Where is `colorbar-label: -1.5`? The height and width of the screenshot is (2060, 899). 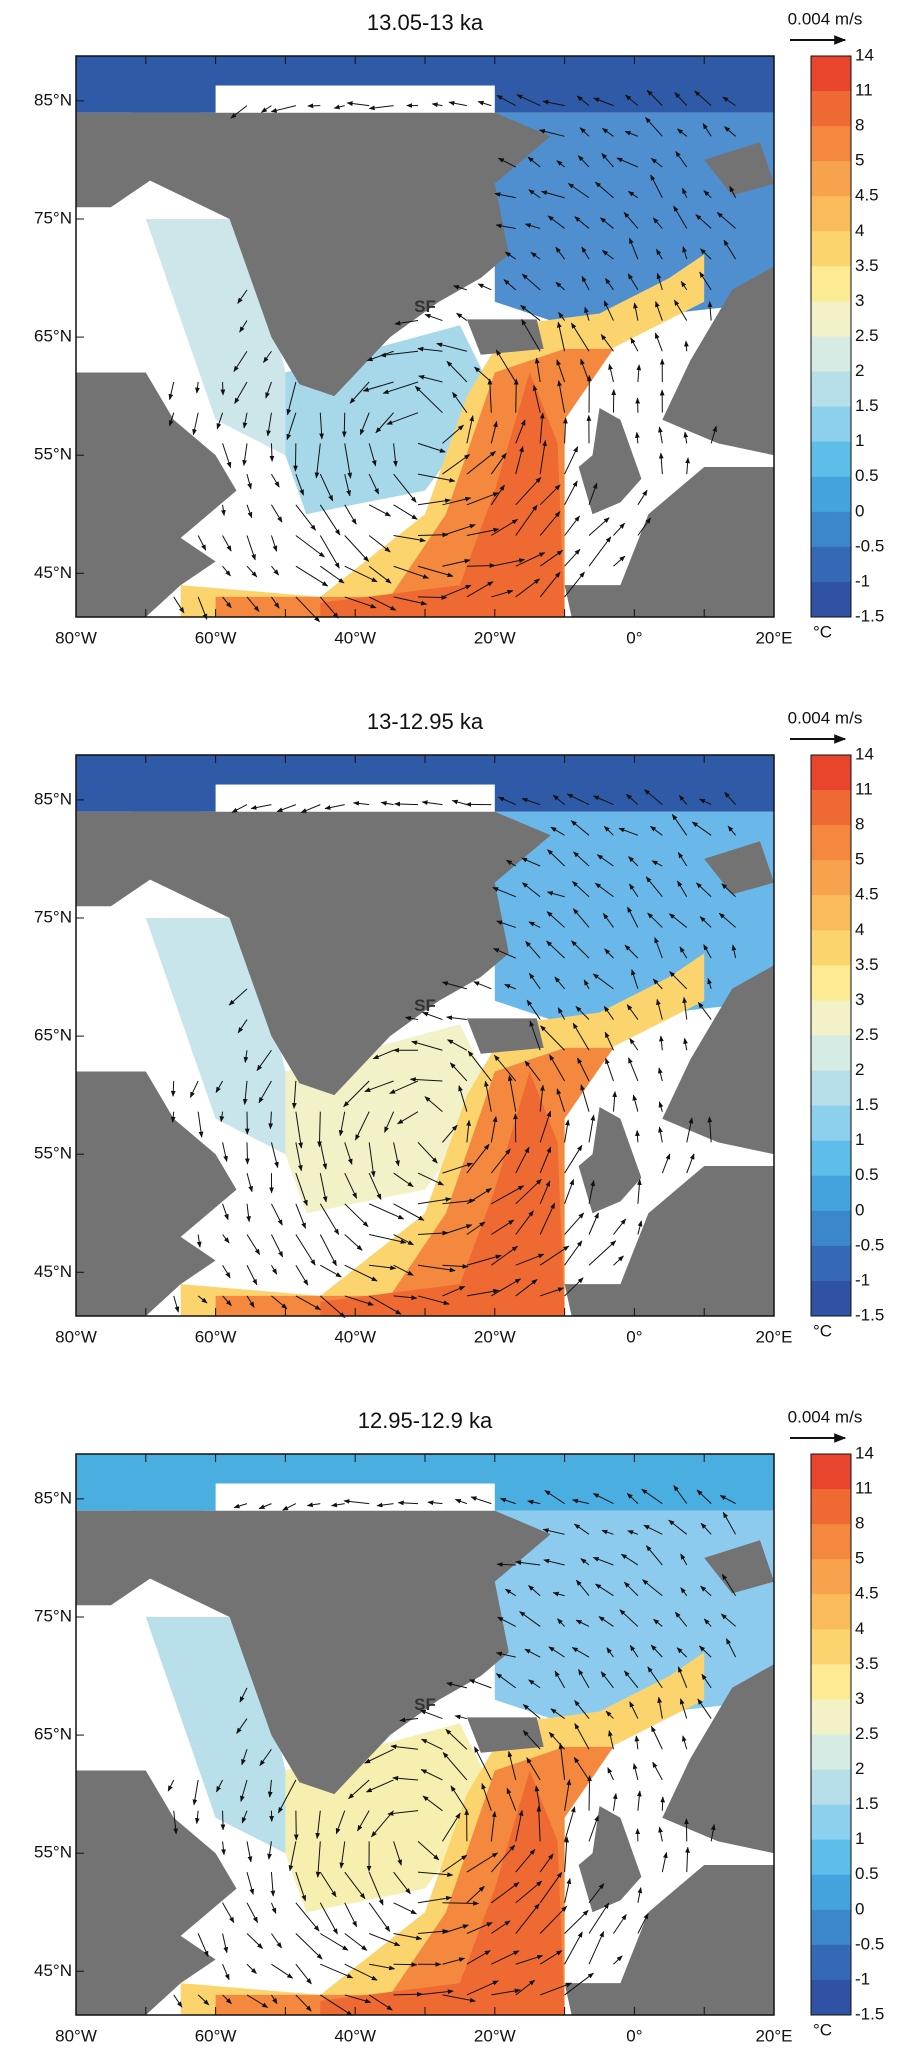
colorbar-label: -1.5 is located at coordinates (869, 615).